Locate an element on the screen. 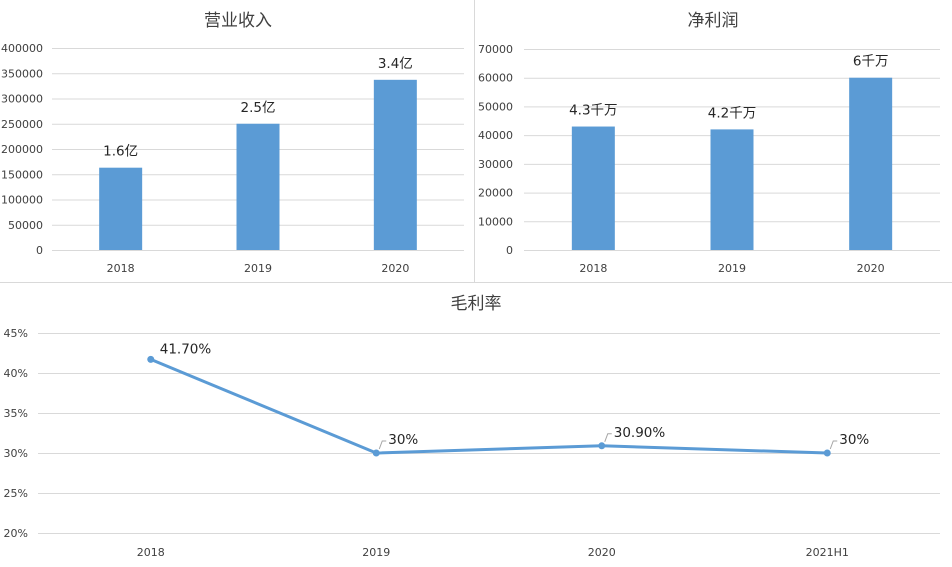 The width and height of the screenshot is (952, 567). y-tick-label: 100000 is located at coordinates (22, 200).